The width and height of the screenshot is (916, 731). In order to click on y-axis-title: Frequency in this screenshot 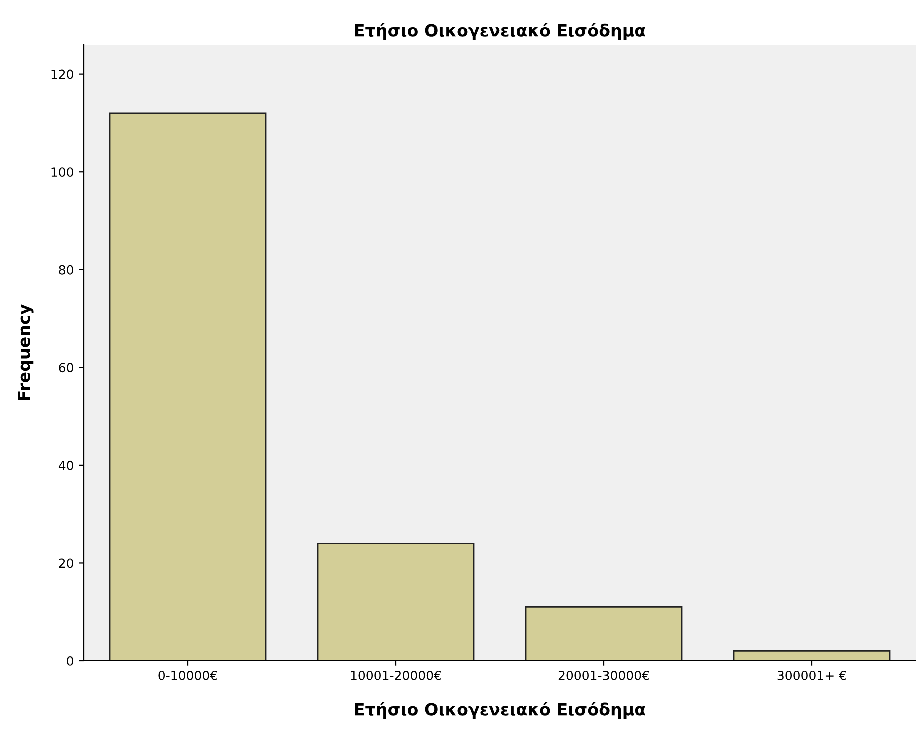, I will do `click(26, 352)`.